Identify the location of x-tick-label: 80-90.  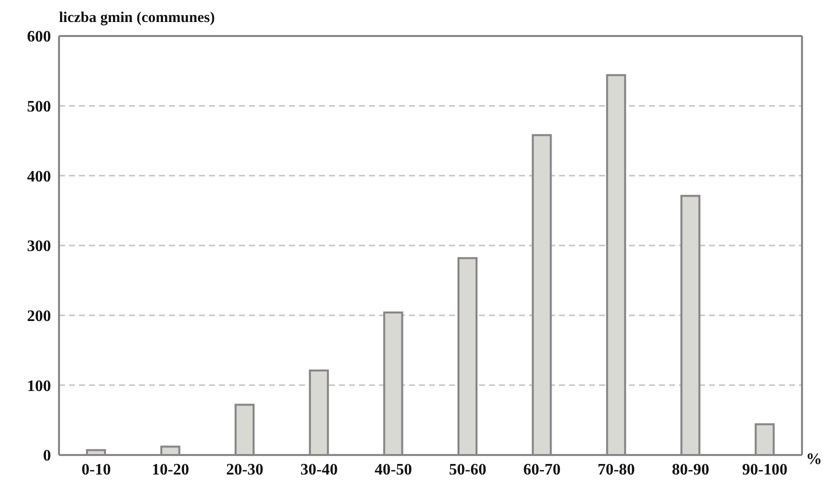
(691, 469).